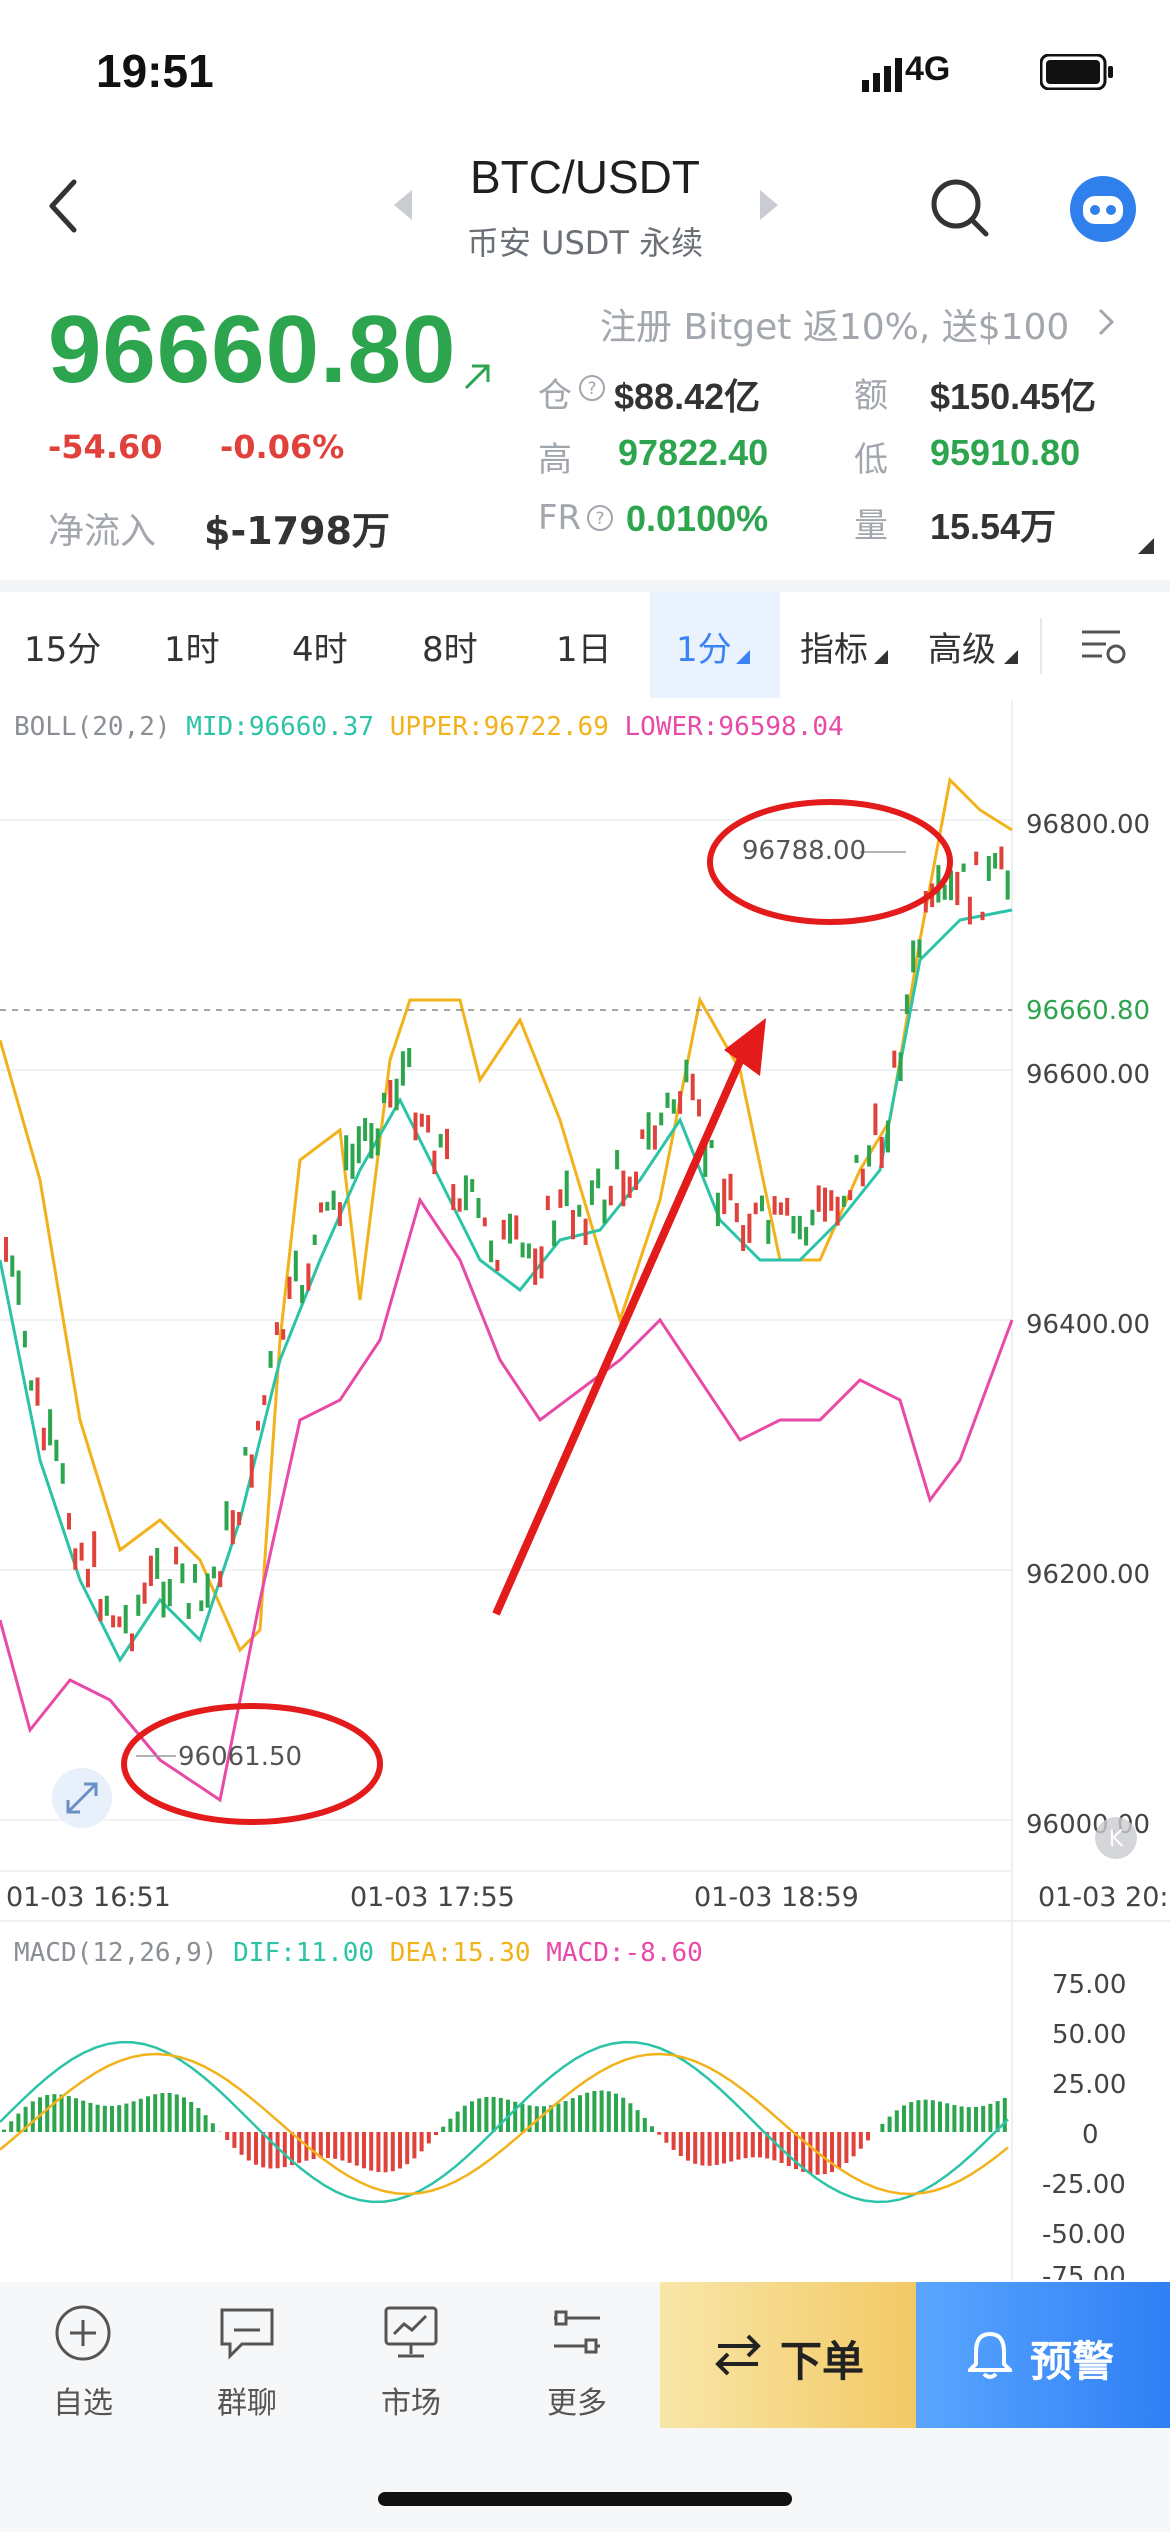 This screenshot has height=2532, width=1170. I want to click on group-chat-icon, so click(247, 2333).